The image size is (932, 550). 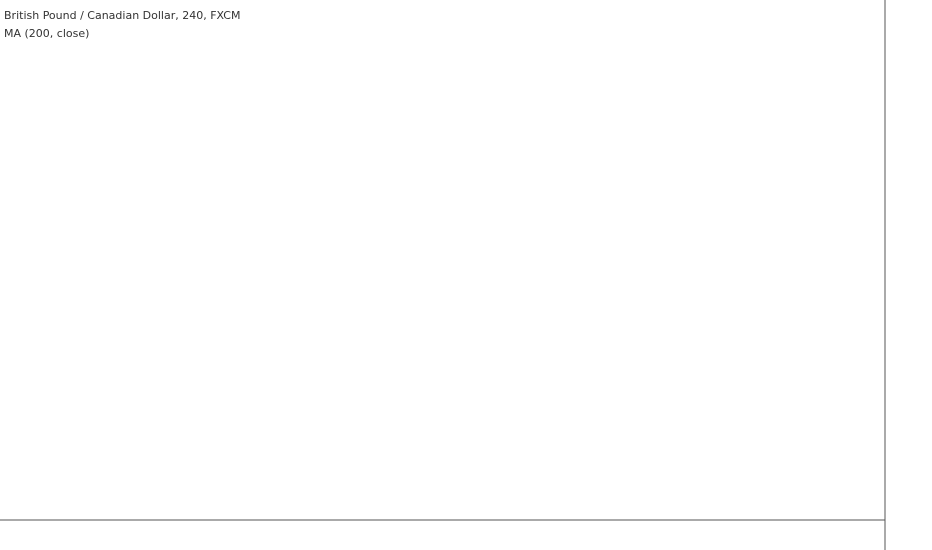 What do you see at coordinates (46, 33) in the screenshot?
I see `indicator-label: MA (200, close)` at bounding box center [46, 33].